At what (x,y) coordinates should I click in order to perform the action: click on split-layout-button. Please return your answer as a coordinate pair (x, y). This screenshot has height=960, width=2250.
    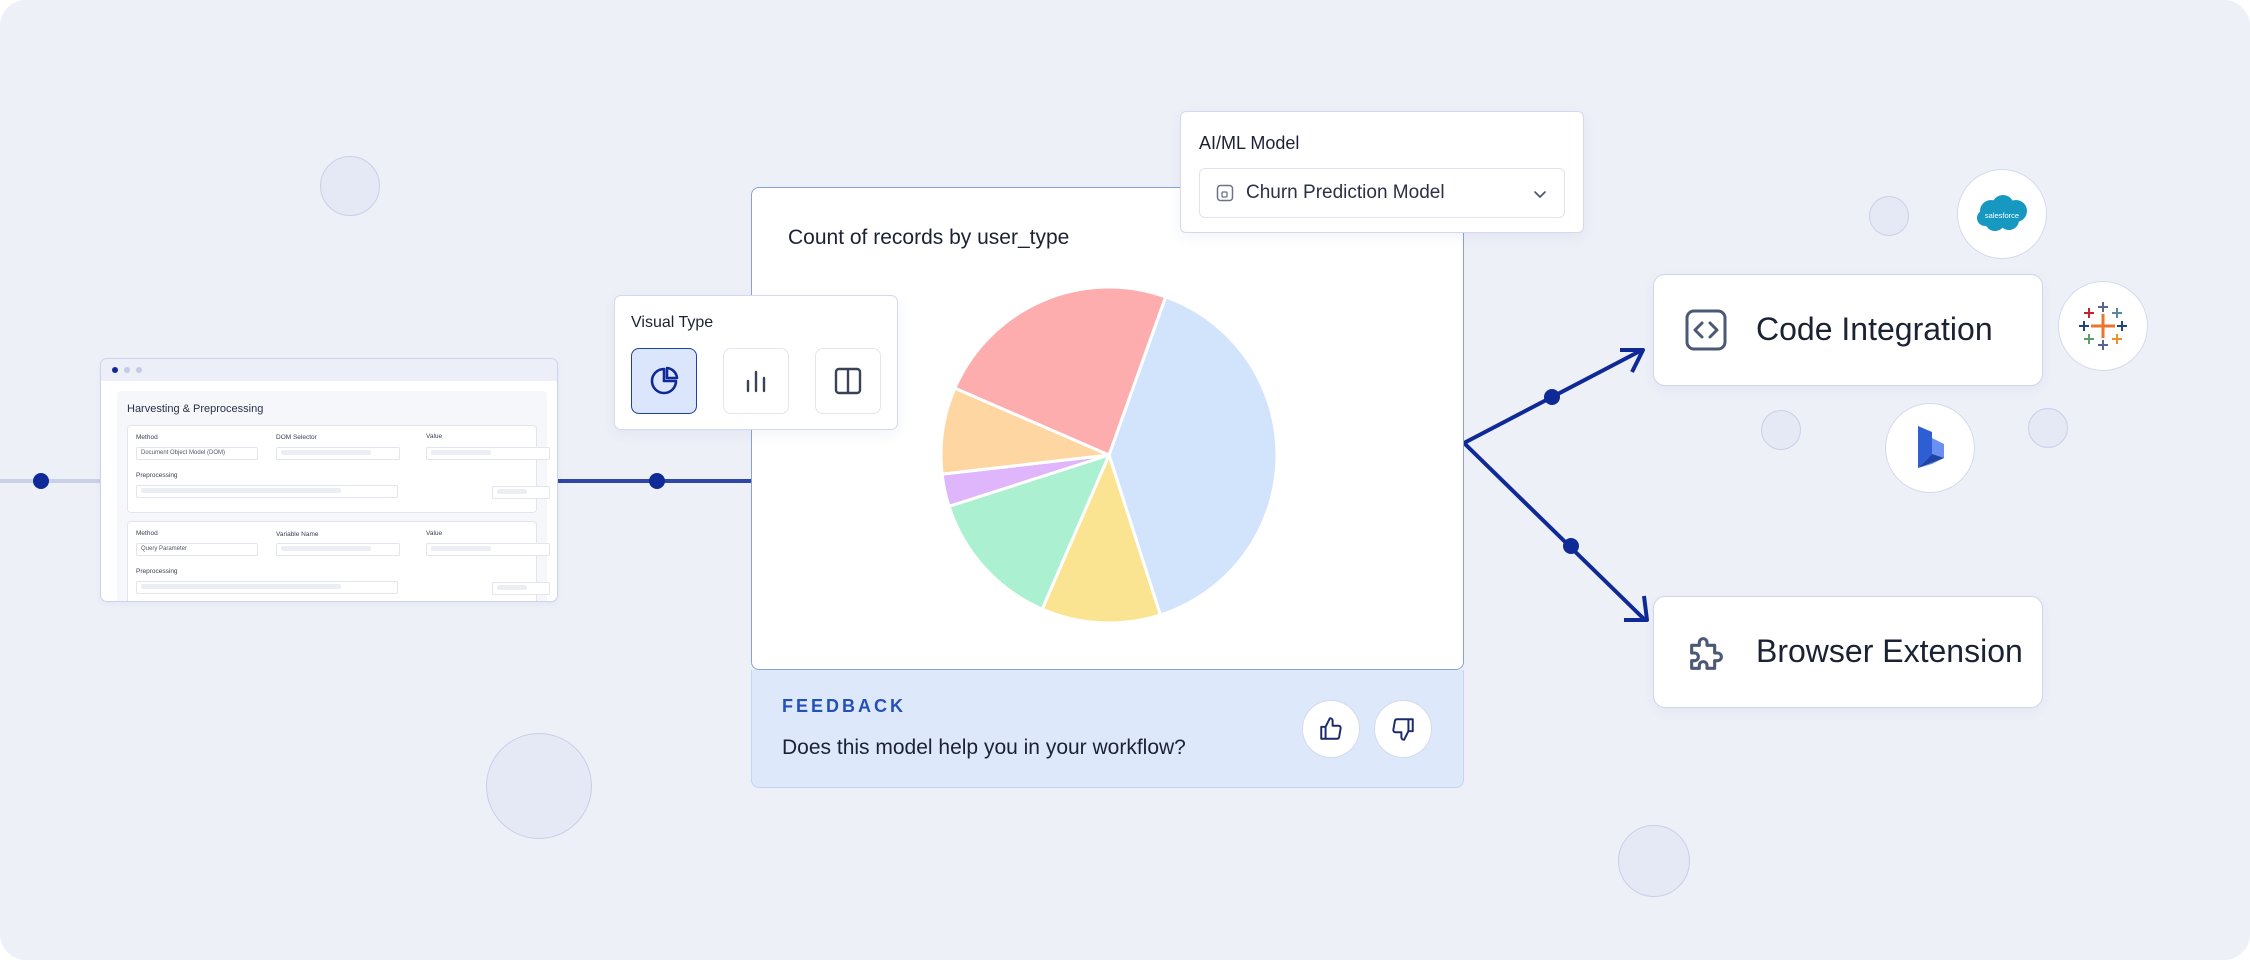
    Looking at the image, I should click on (848, 381).